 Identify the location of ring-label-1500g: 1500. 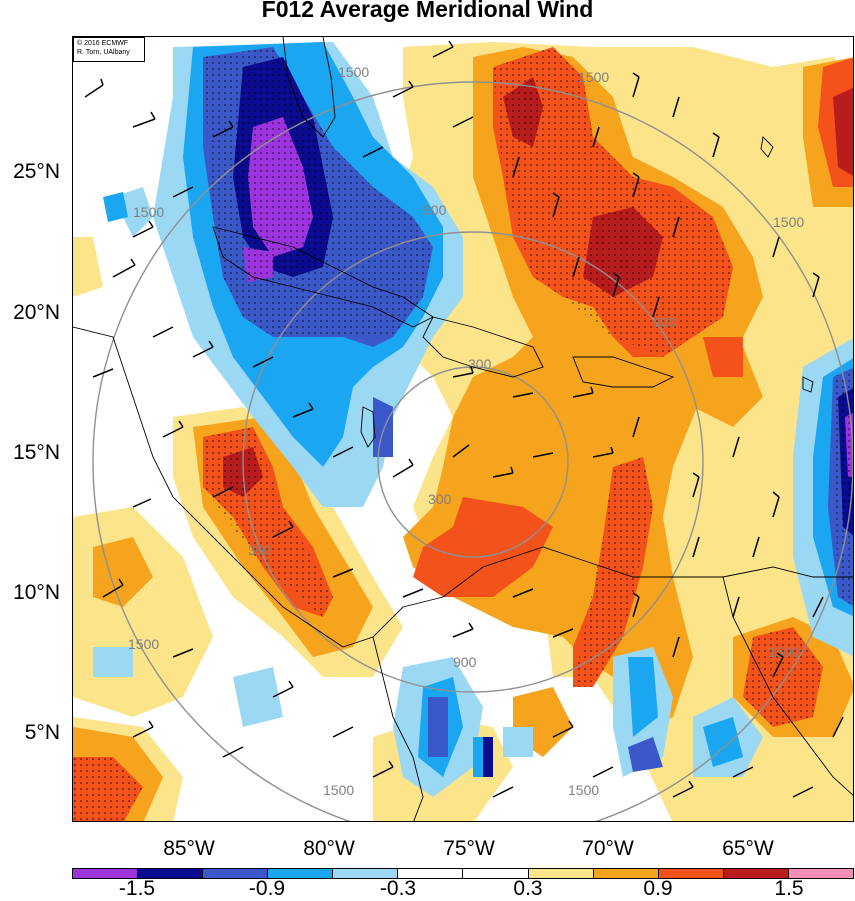
(788, 222).